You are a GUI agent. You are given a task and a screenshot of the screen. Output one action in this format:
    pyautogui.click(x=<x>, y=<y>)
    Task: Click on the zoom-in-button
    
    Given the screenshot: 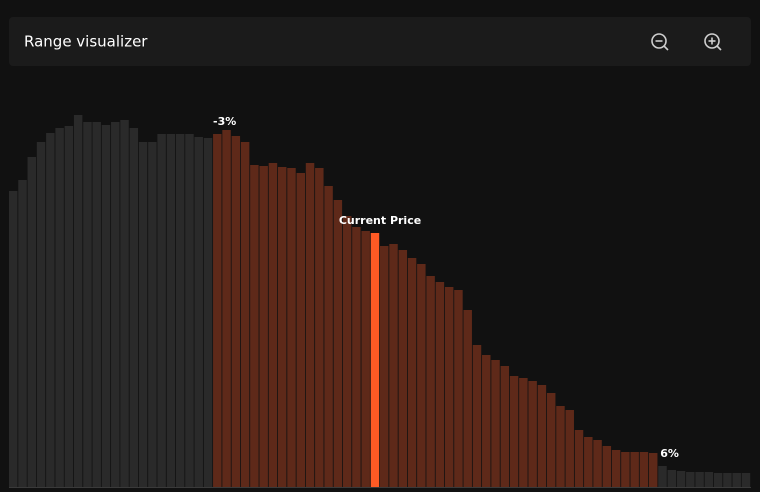 What is the action you would take?
    pyautogui.click(x=713, y=42)
    